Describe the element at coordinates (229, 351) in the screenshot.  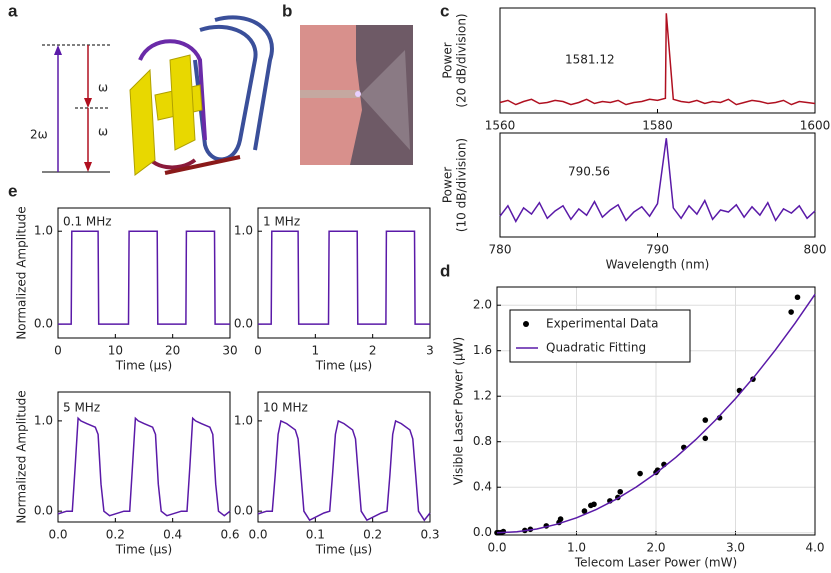
I see `x-tick-label: 30` at that location.